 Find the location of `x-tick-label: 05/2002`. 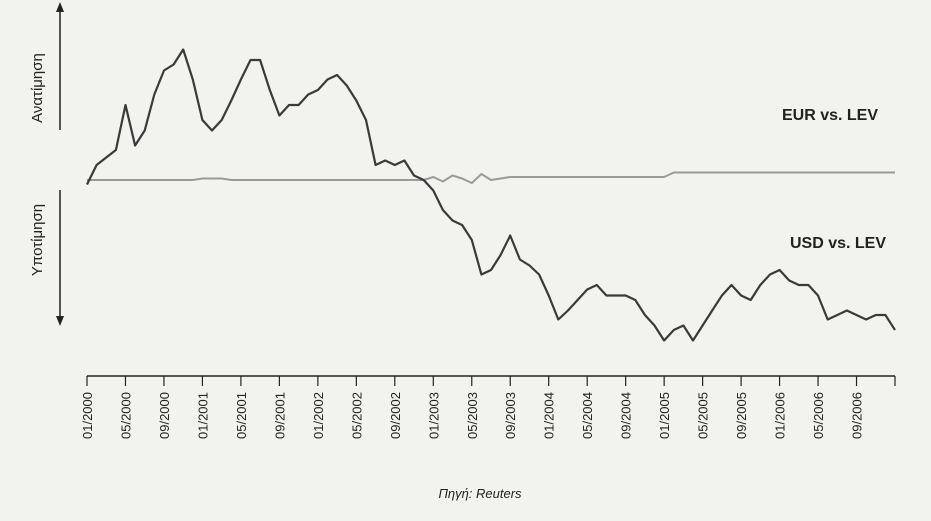

x-tick-label: 05/2002 is located at coordinates (356, 415).